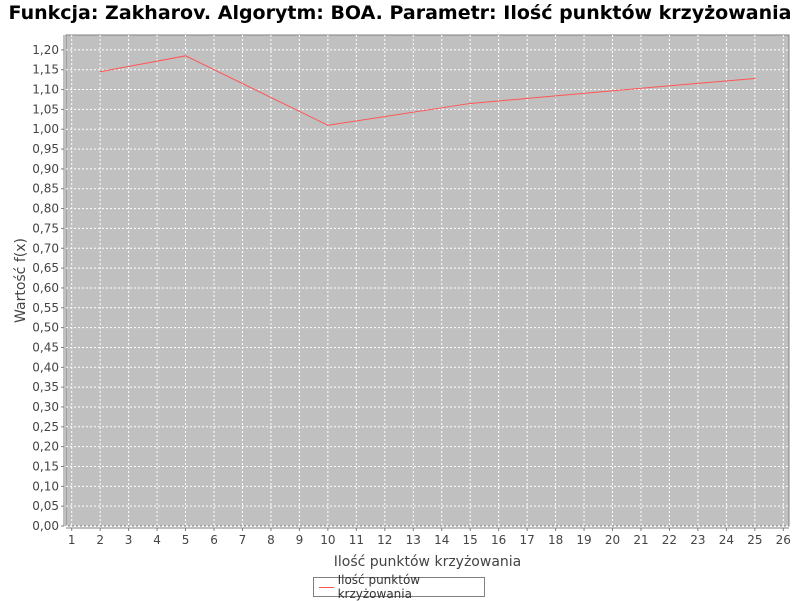  I want to click on y-axis-title: Wartość f(x), so click(21, 280).